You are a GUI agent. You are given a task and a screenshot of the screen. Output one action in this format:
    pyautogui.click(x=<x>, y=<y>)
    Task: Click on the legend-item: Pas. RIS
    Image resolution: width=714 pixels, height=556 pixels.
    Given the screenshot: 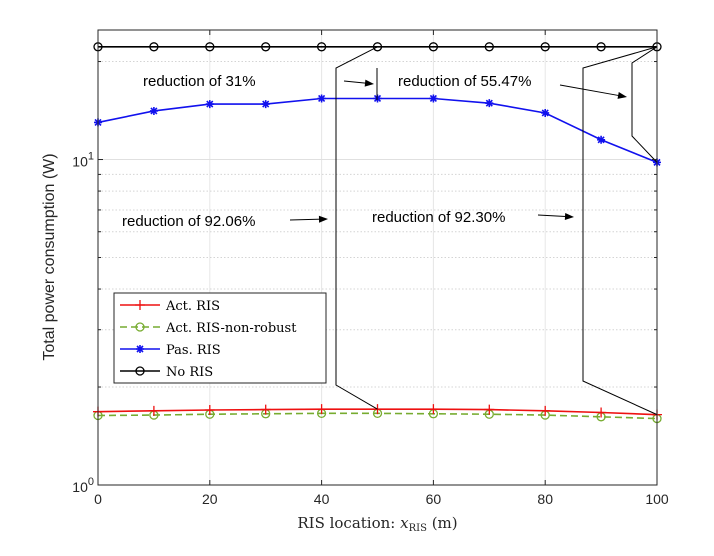 What is the action you would take?
    pyautogui.click(x=170, y=350)
    